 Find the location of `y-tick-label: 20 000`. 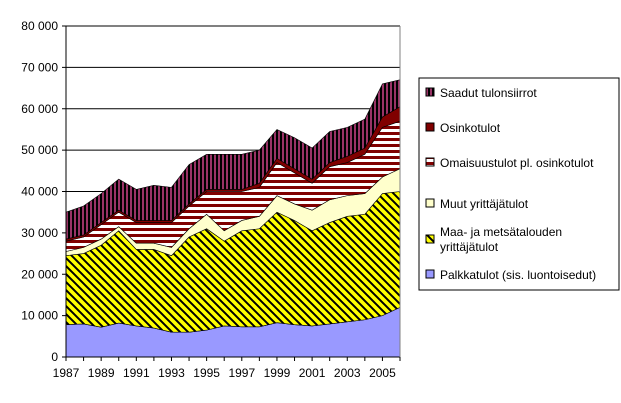

y-tick-label: 20 000 is located at coordinates (39, 274).